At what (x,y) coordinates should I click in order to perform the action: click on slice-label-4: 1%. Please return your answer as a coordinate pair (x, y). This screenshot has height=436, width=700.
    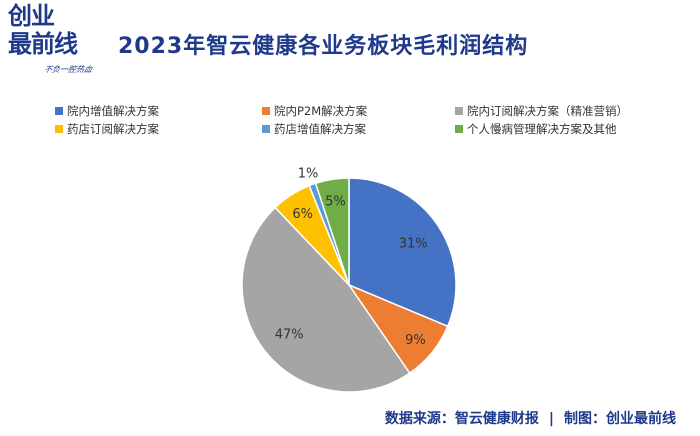
    Looking at the image, I should click on (308, 173).